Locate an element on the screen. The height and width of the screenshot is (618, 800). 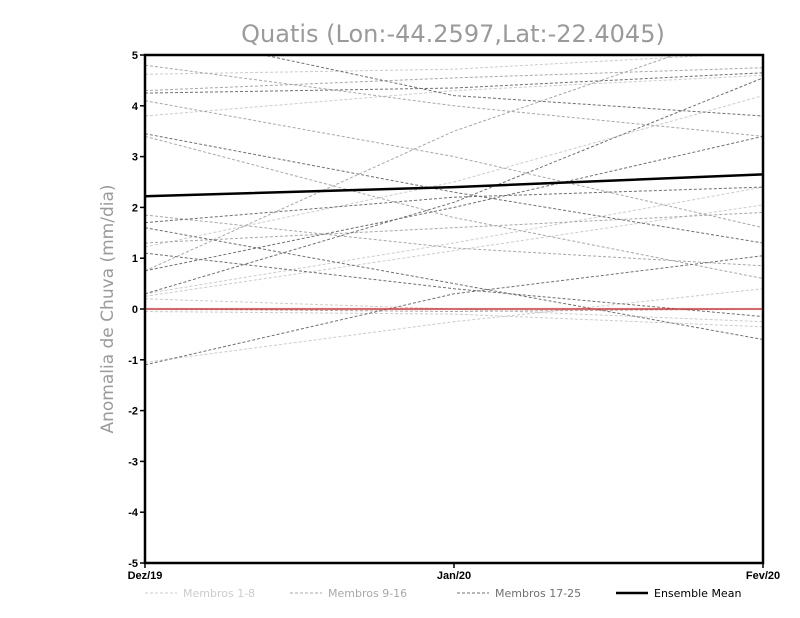
y-tick-label: 1 is located at coordinates (135, 259).